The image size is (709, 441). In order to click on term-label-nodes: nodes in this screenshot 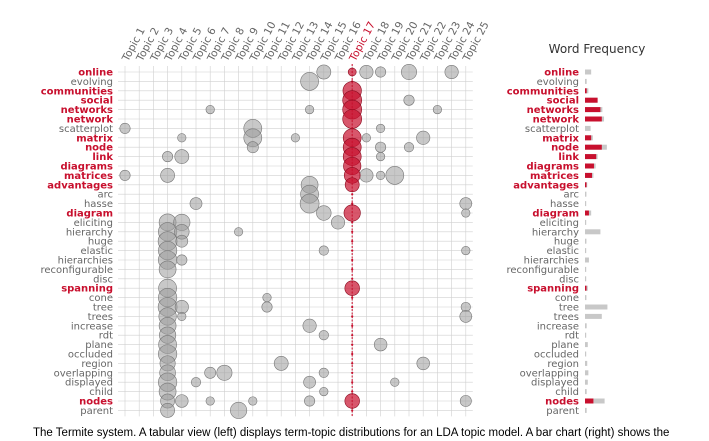, I will do `click(96, 402)`.